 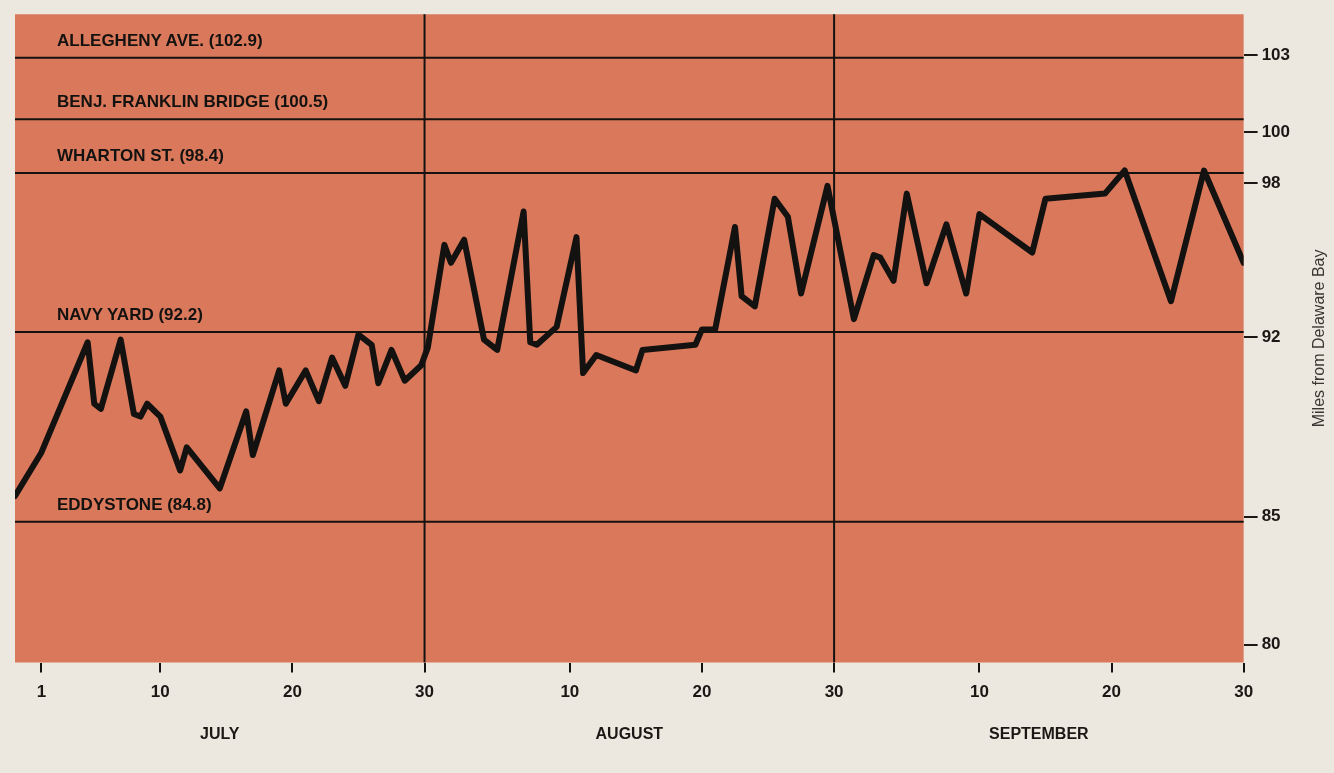 I want to click on y-tick-label: 100, so click(x=1276, y=131).